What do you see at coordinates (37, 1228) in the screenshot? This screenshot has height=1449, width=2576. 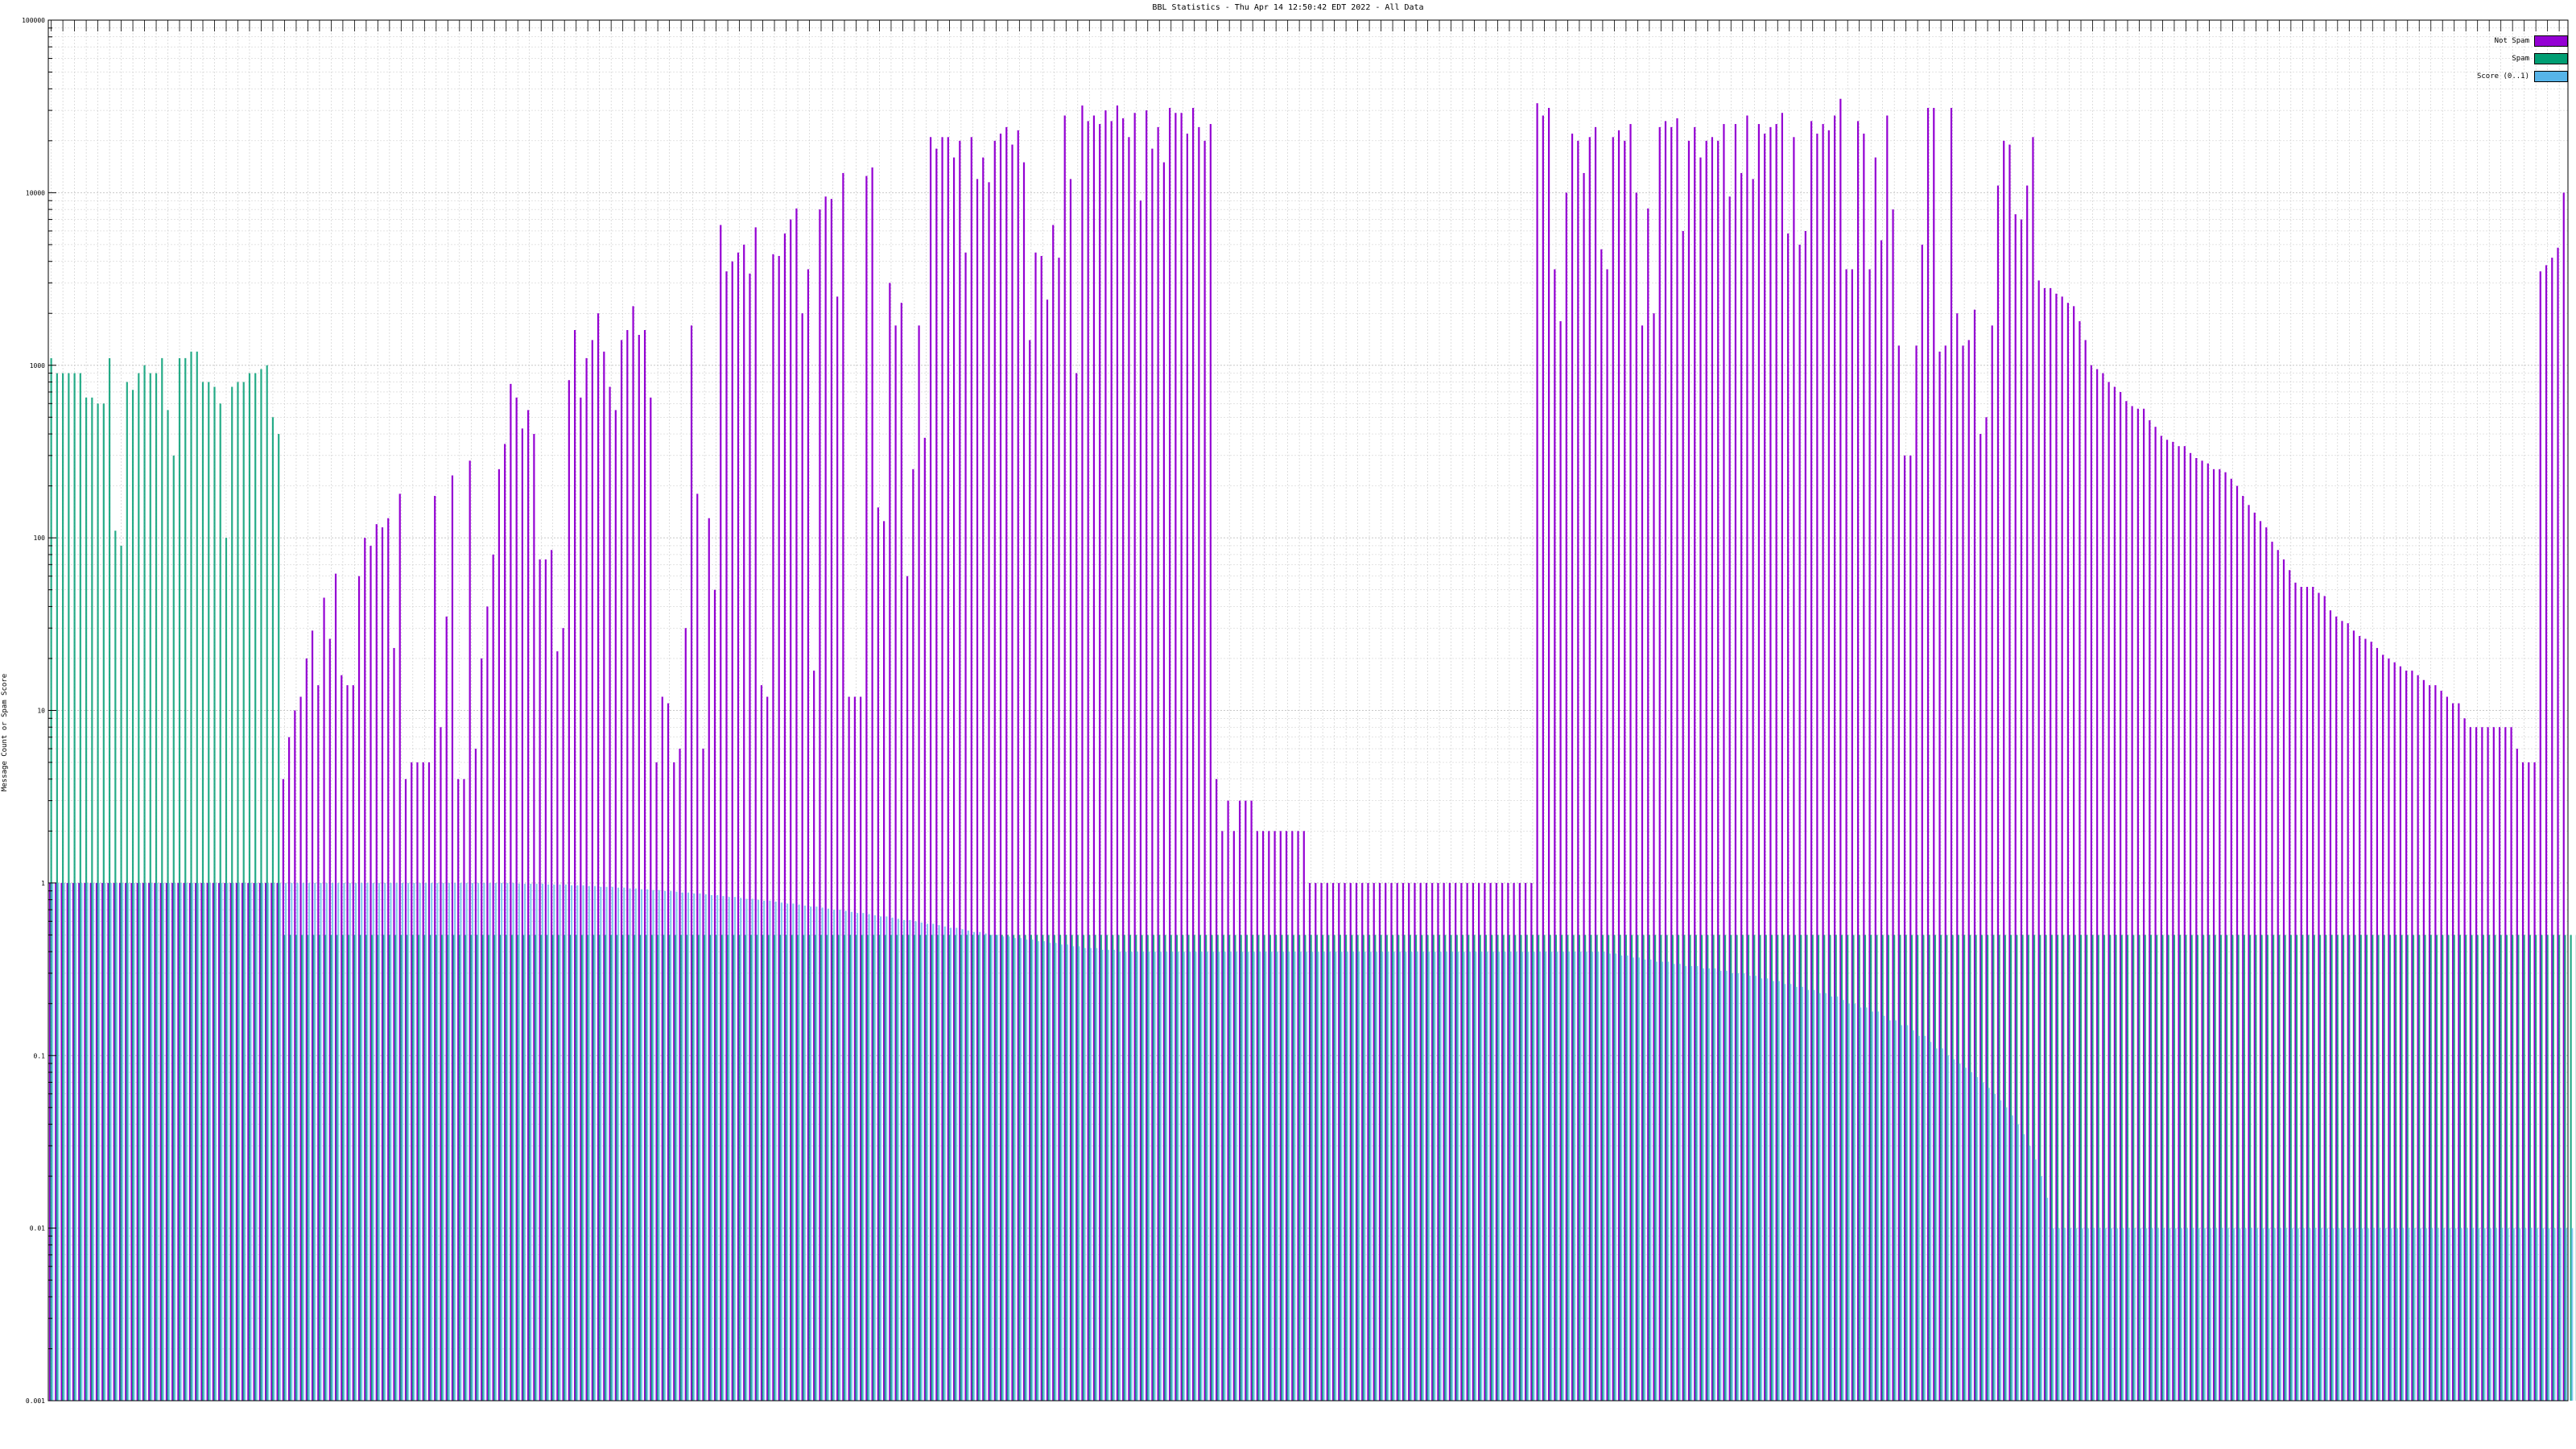 I see `y-tick-label: 0.01` at bounding box center [37, 1228].